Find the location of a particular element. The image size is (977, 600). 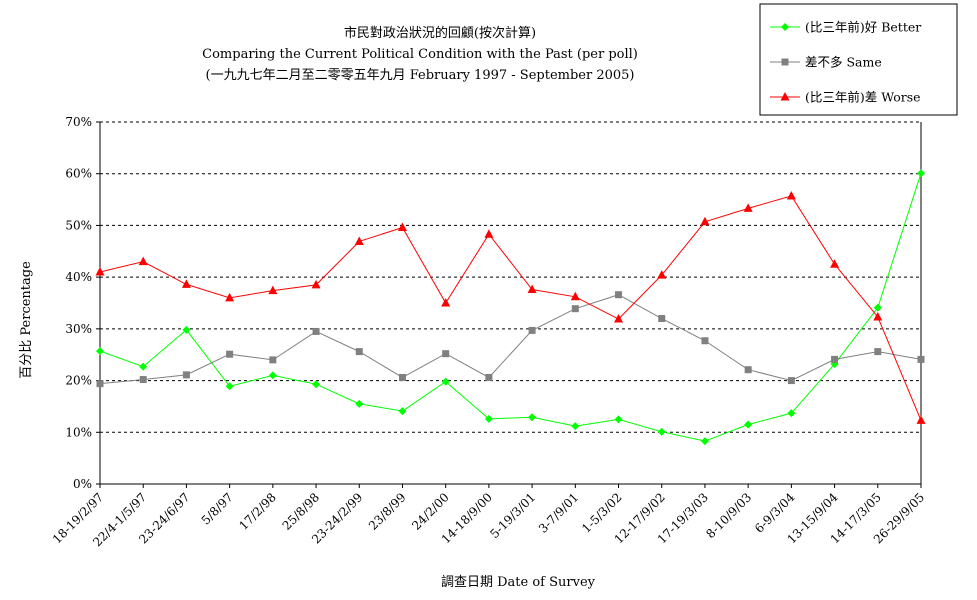

legend-label-worse: (比三年前)差 Worse is located at coordinates (863, 97).